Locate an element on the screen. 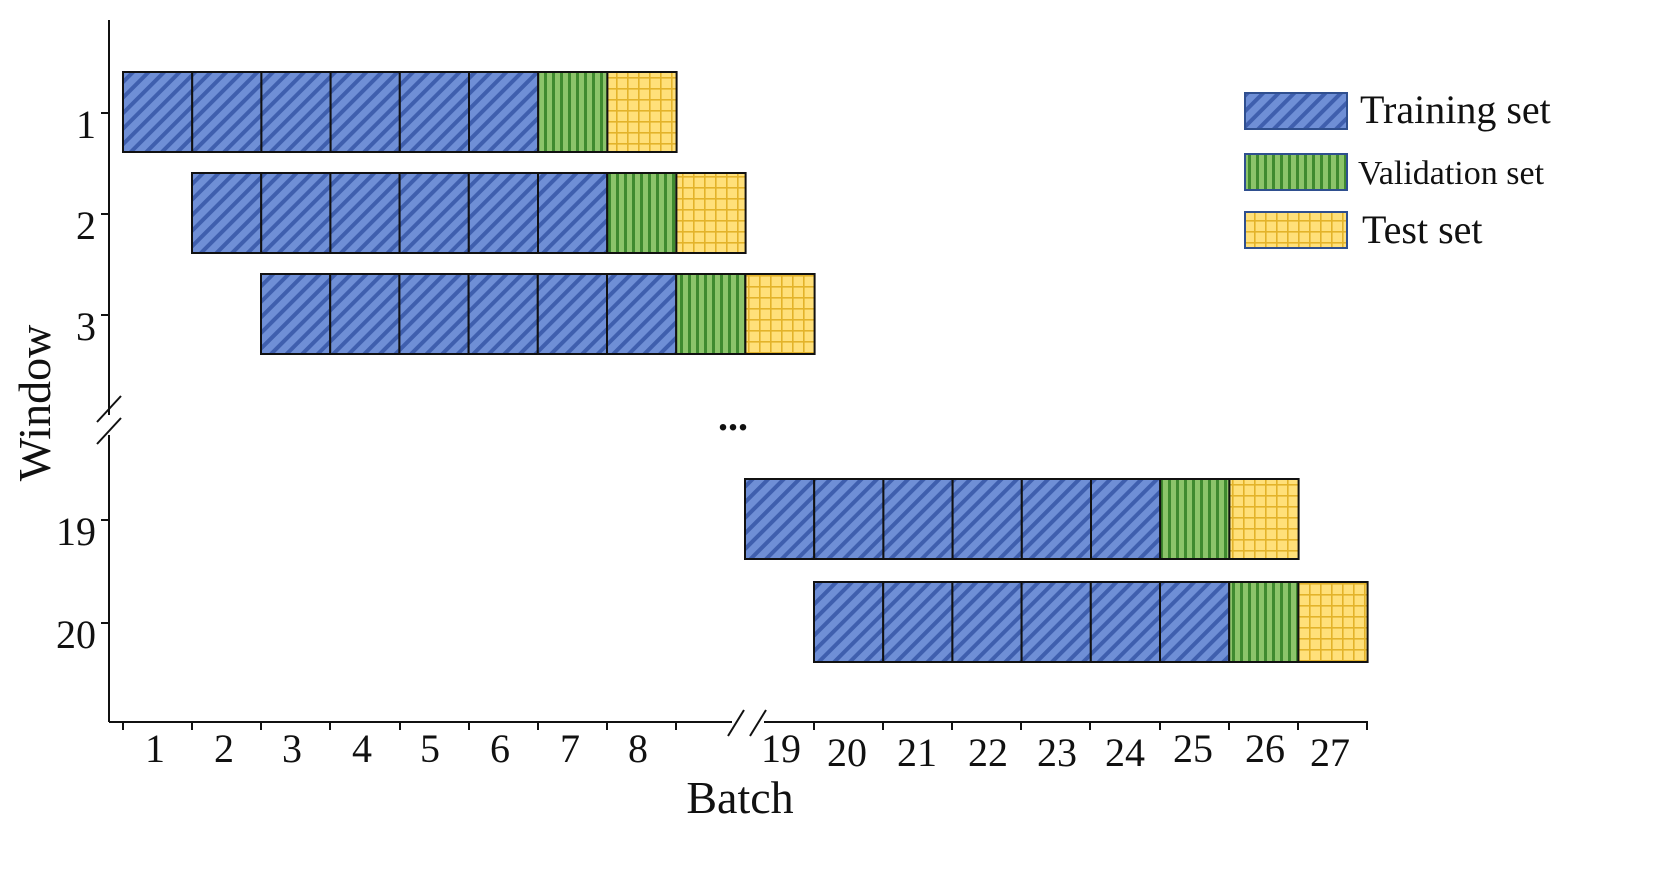 The image size is (1661, 876). y-axis is located at coordinates (109, 371).